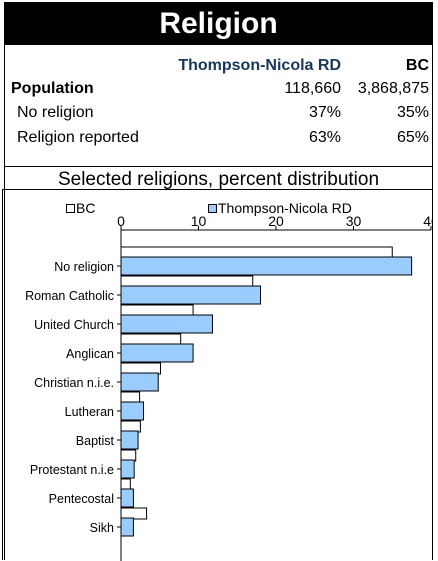  Describe the element at coordinates (199, 221) in the screenshot. I see `x-tick-label: 10` at that location.